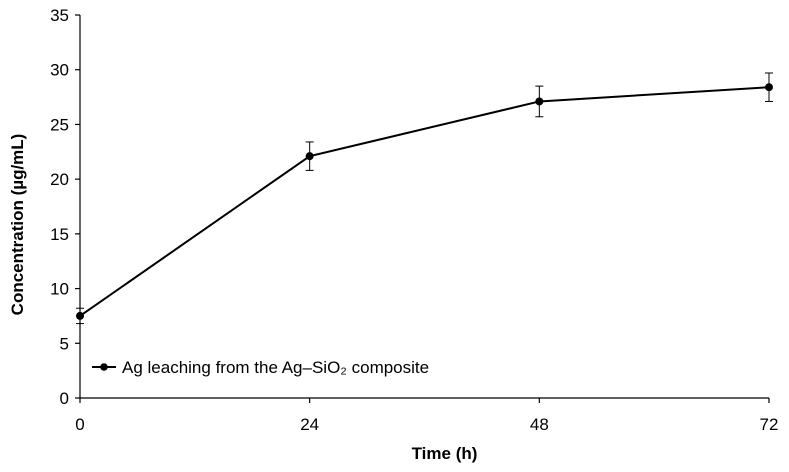 The width and height of the screenshot is (789, 472). Describe the element at coordinates (79, 424) in the screenshot. I see `x-tick-label: 0` at that location.